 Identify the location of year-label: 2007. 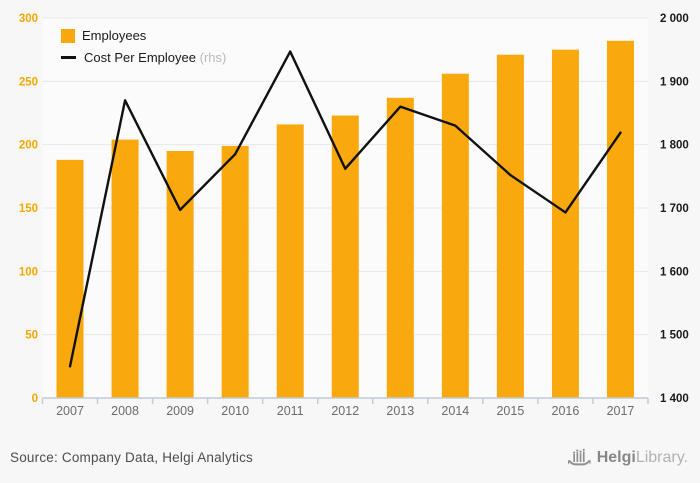
(70, 411).